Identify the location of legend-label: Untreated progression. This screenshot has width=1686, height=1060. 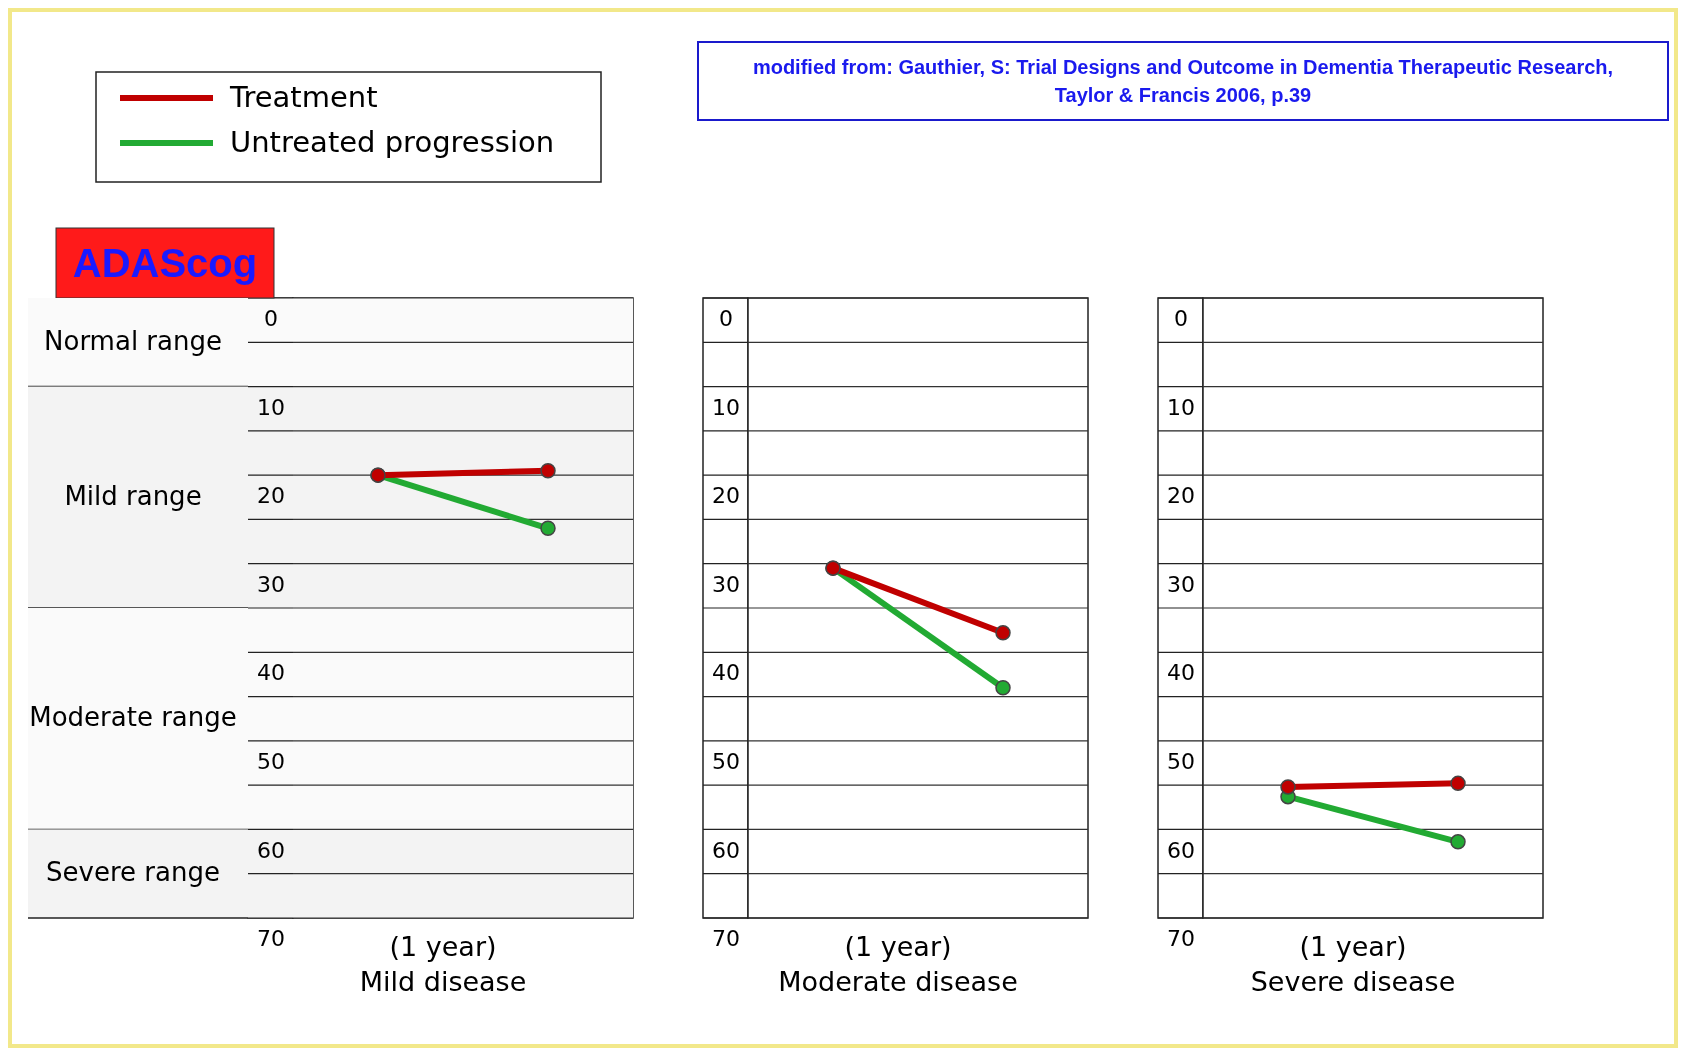
(392, 142).